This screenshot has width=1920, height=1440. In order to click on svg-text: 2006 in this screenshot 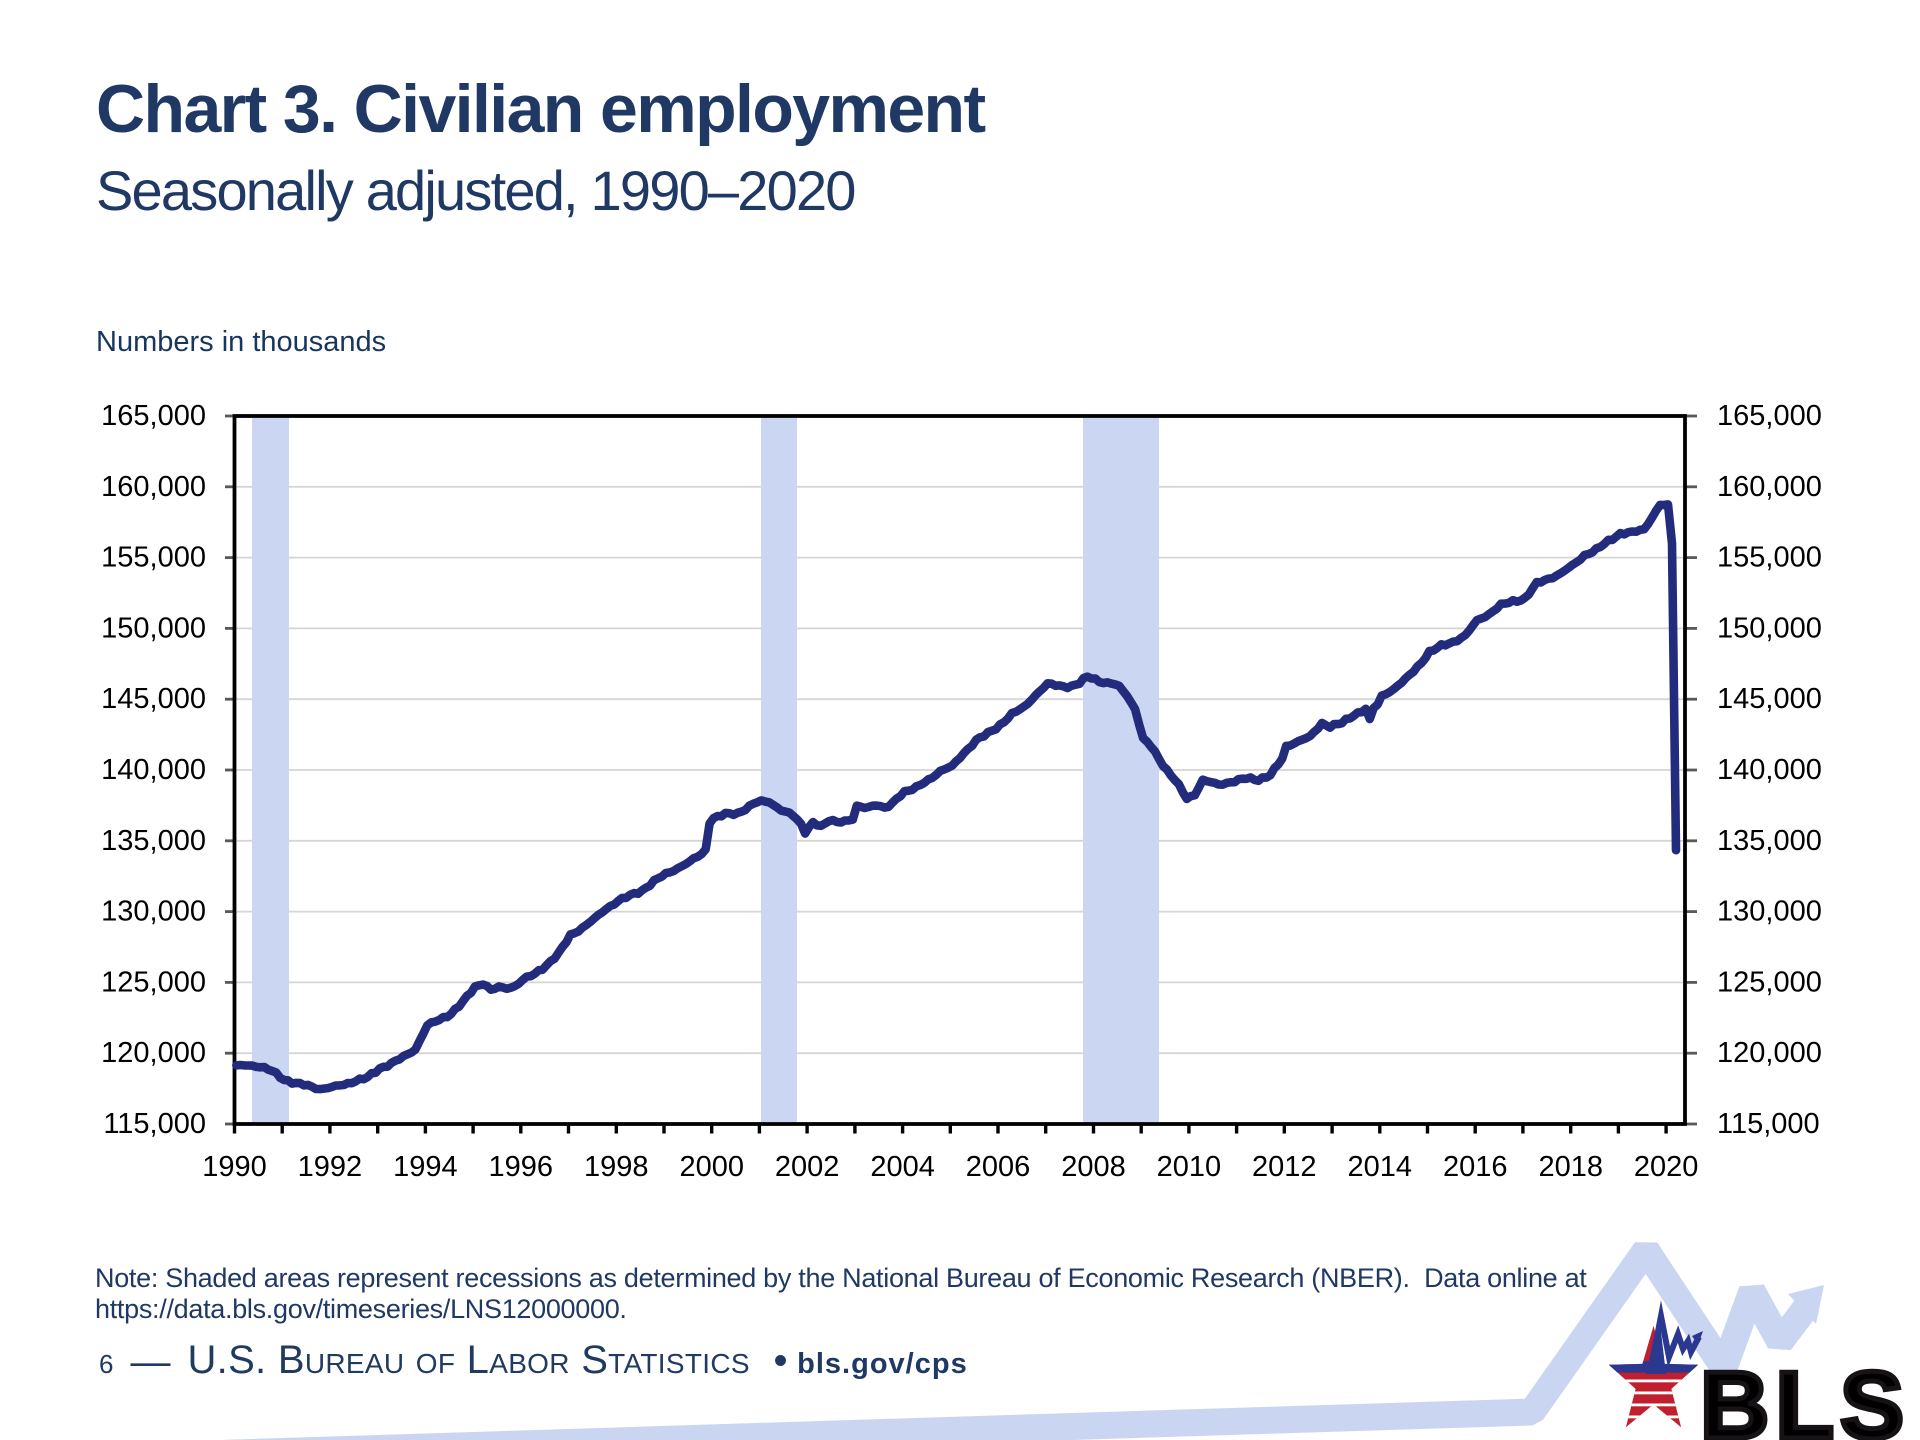, I will do `click(998, 1167)`.